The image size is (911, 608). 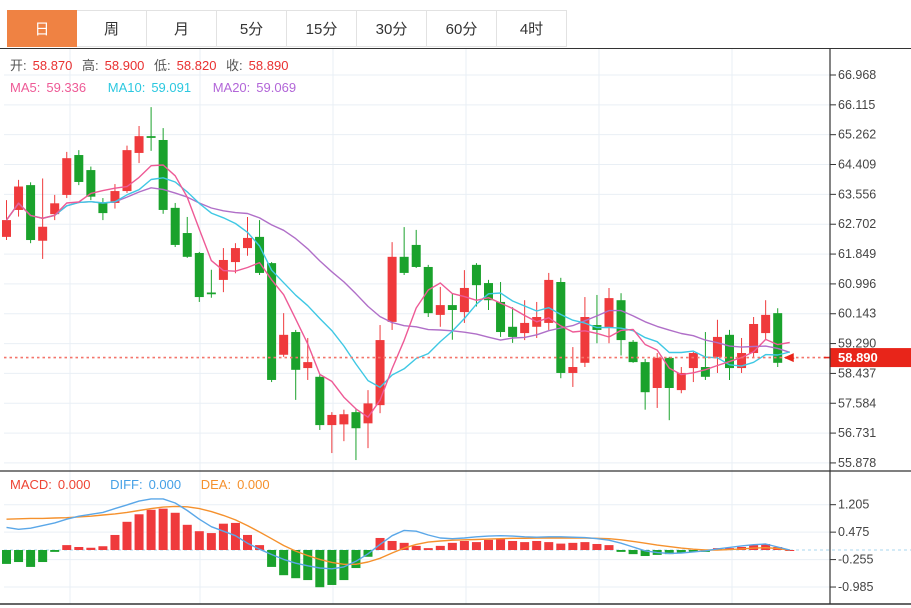 I want to click on ma-info-row: MA5: 59.336 MA10: 59.091 MA20: 59.069, so click(x=156, y=87).